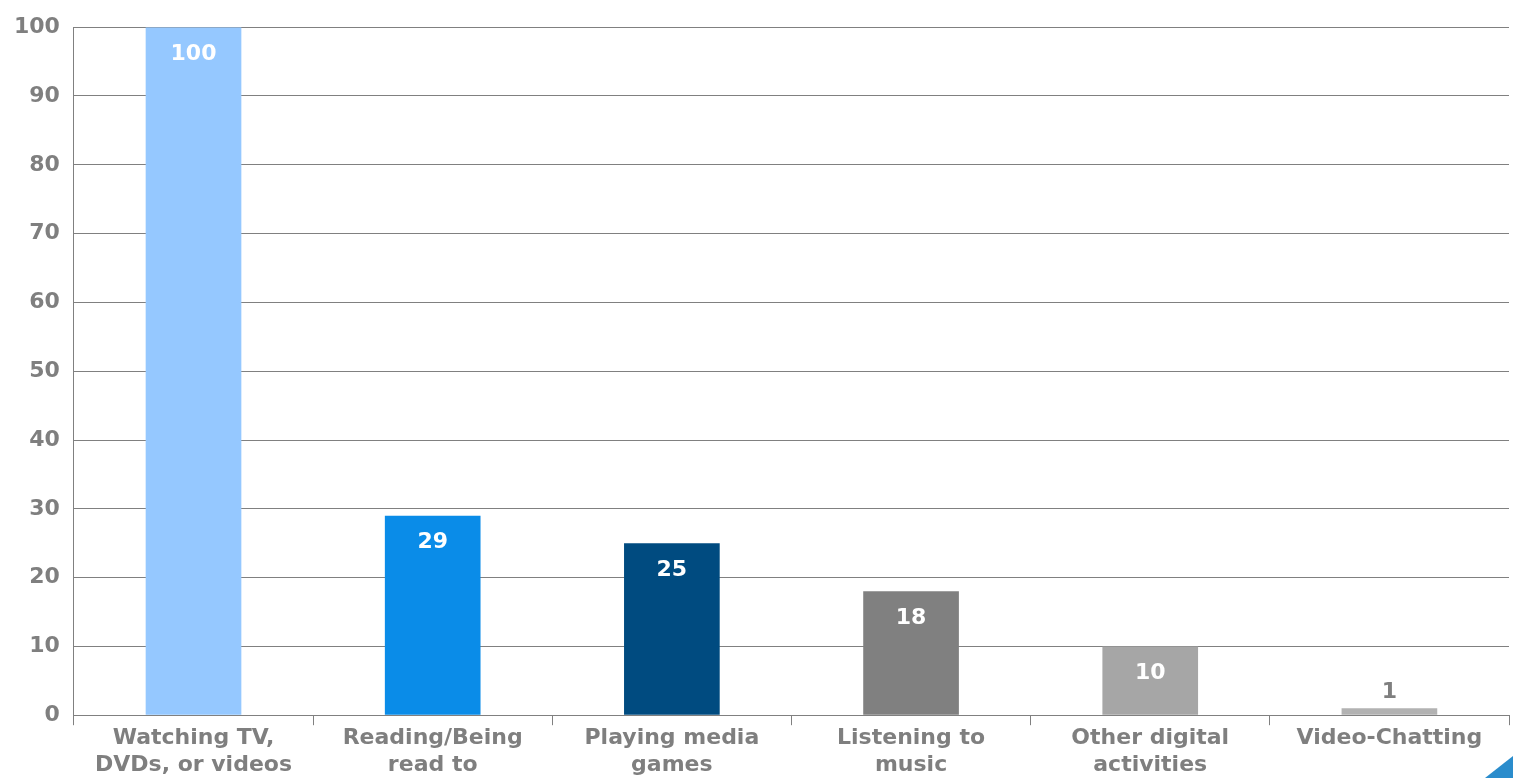 The width and height of the screenshot is (1513, 778). Describe the element at coordinates (432, 750) in the screenshot. I see `x-tick-label: Reading/Being read to` at that location.